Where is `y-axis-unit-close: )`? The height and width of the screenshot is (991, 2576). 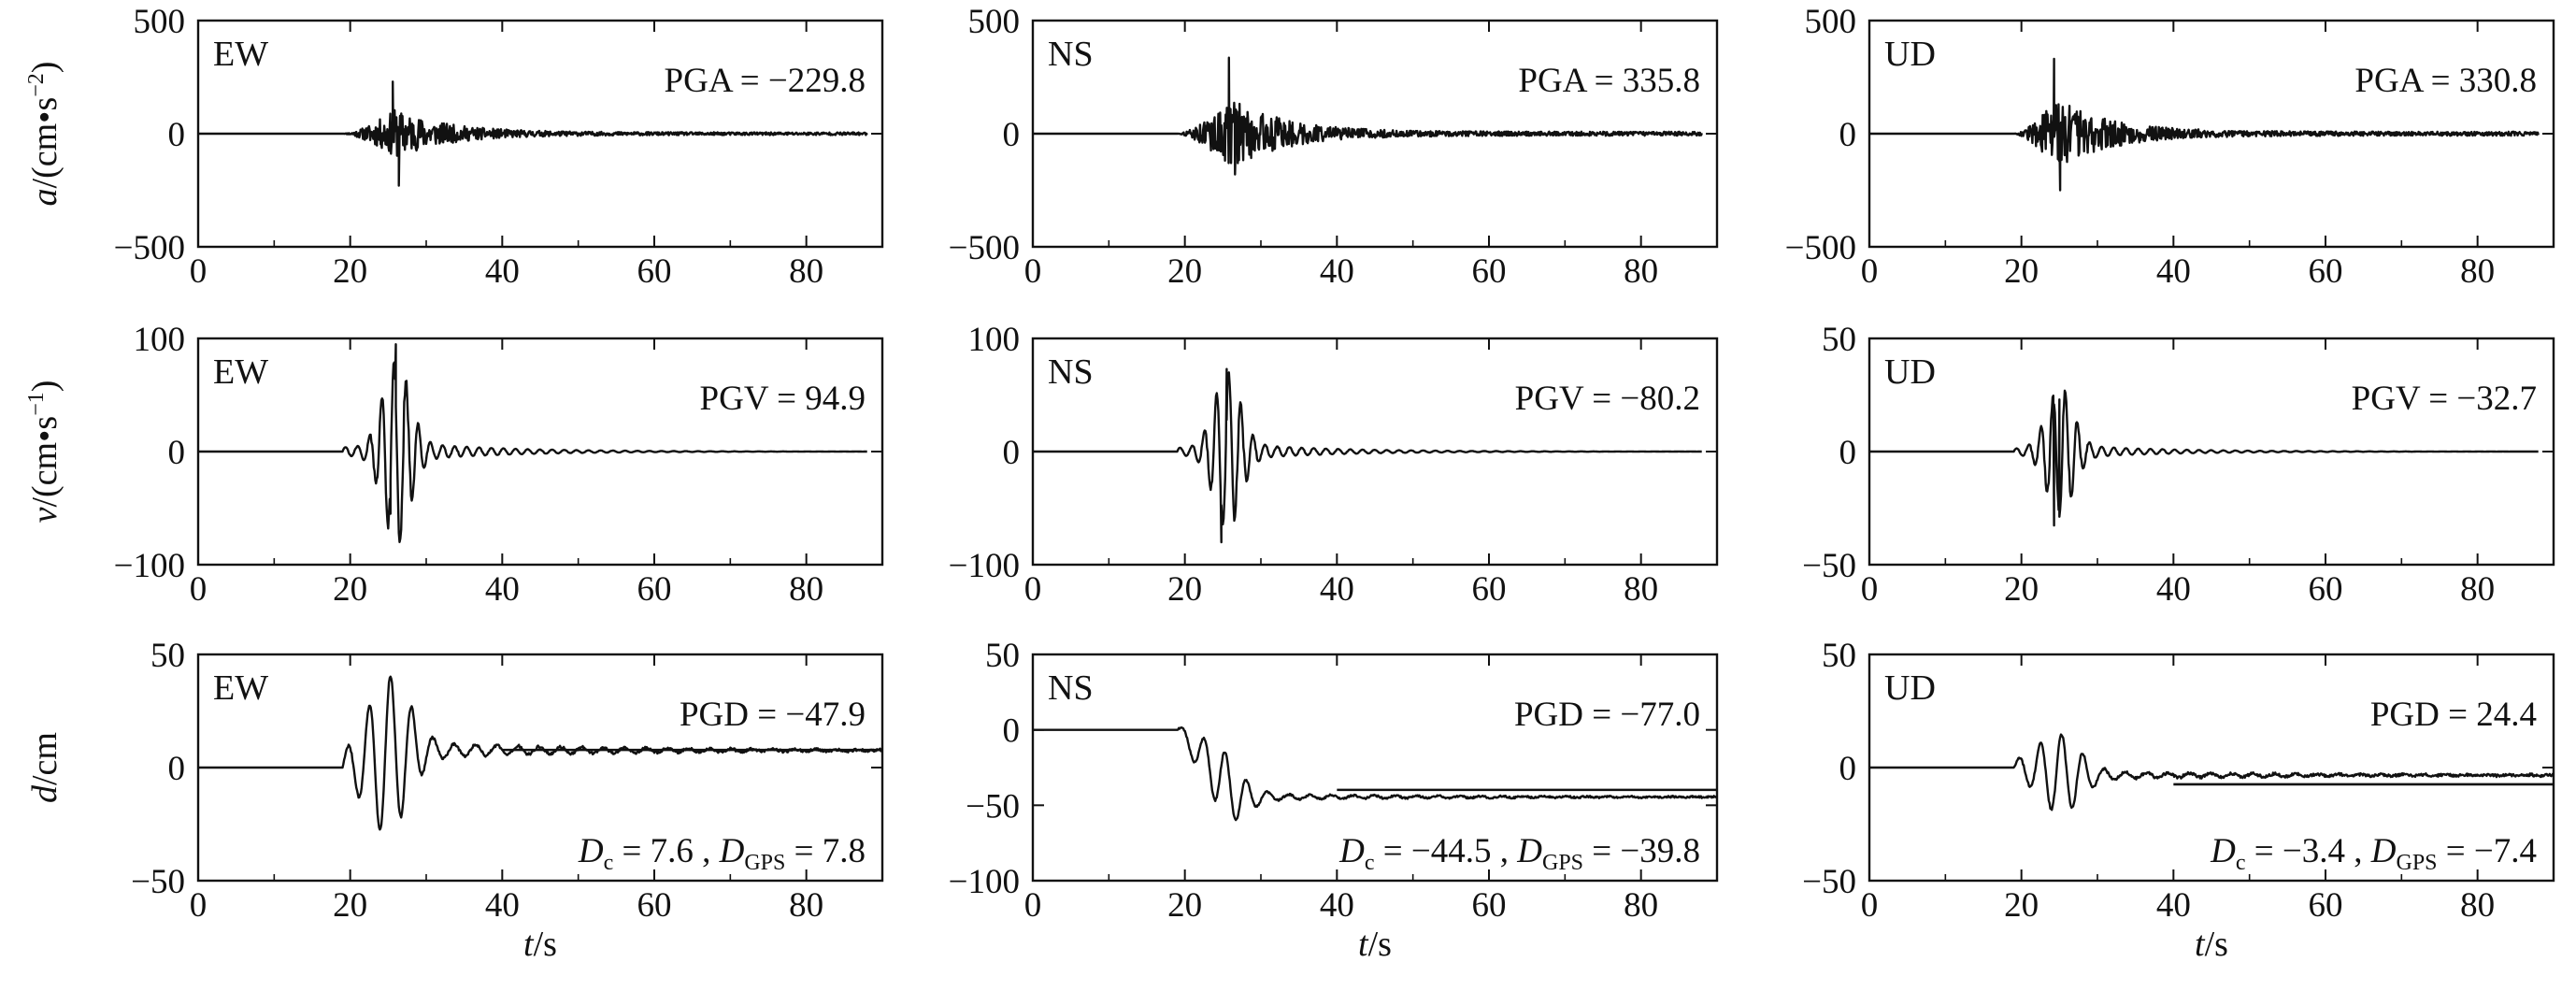
y-axis-unit-close: ) is located at coordinates (44, 68).